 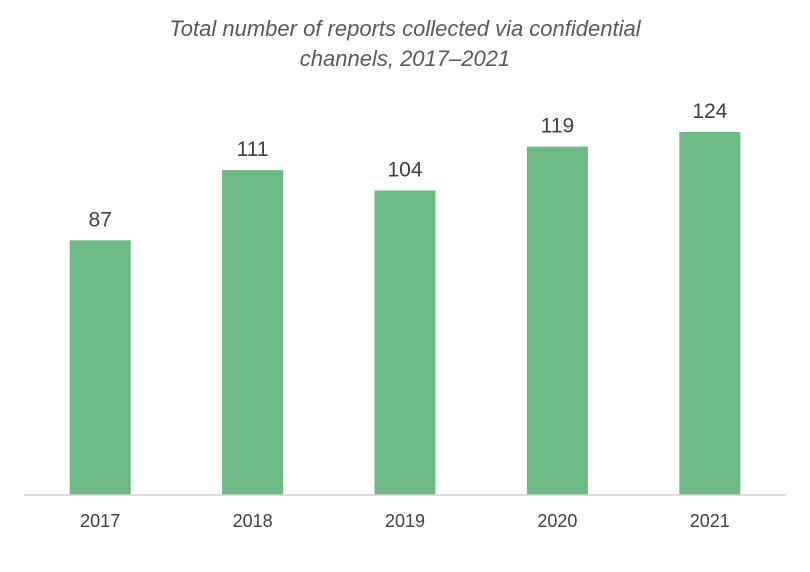 I want to click on chart-title-line-2: channels, 2017–2021, so click(x=405, y=58).